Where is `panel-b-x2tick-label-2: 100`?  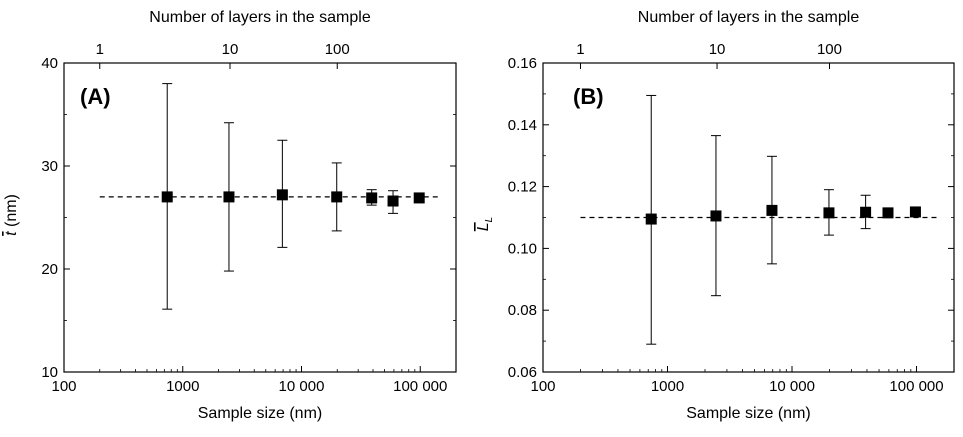
panel-b-x2tick-label-2: 100 is located at coordinates (829, 49).